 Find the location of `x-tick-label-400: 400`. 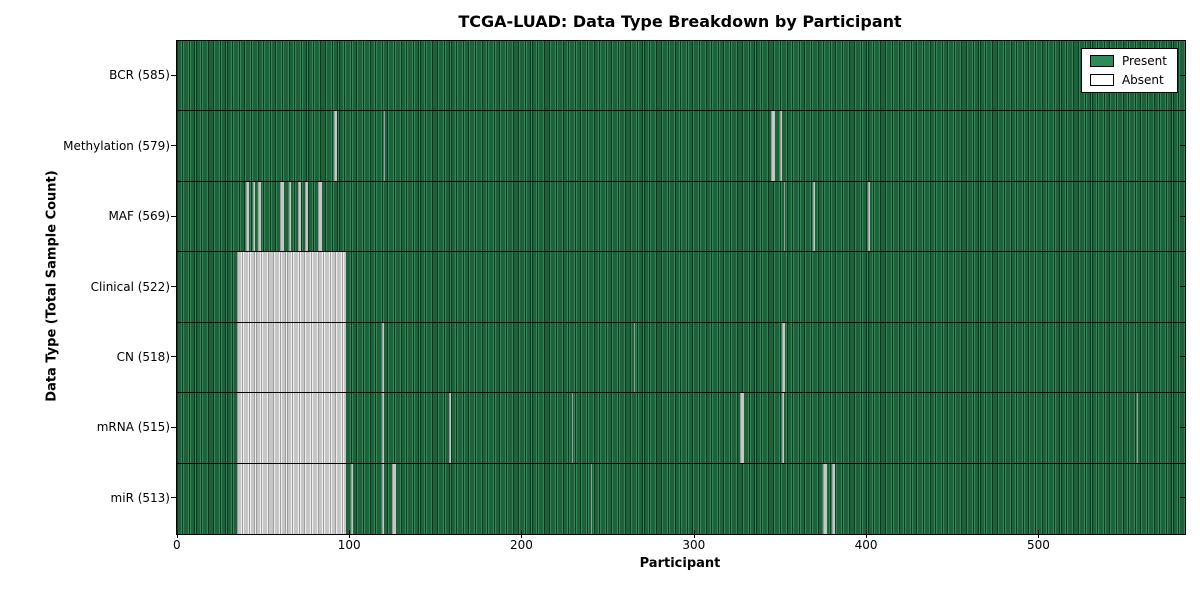

x-tick-label-400: 400 is located at coordinates (866, 545).